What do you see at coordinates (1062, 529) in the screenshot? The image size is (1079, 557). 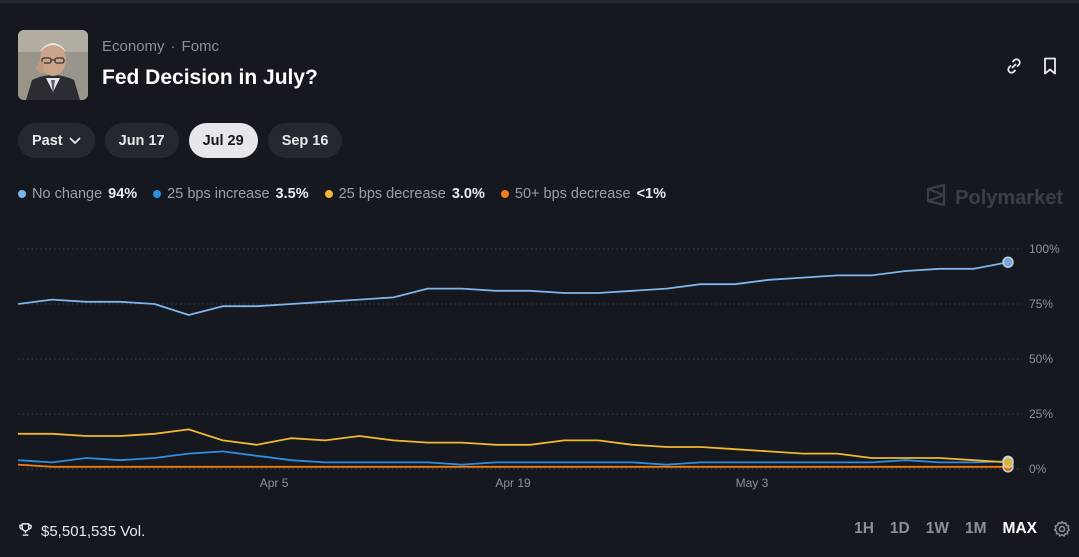 I see `gear-icon` at bounding box center [1062, 529].